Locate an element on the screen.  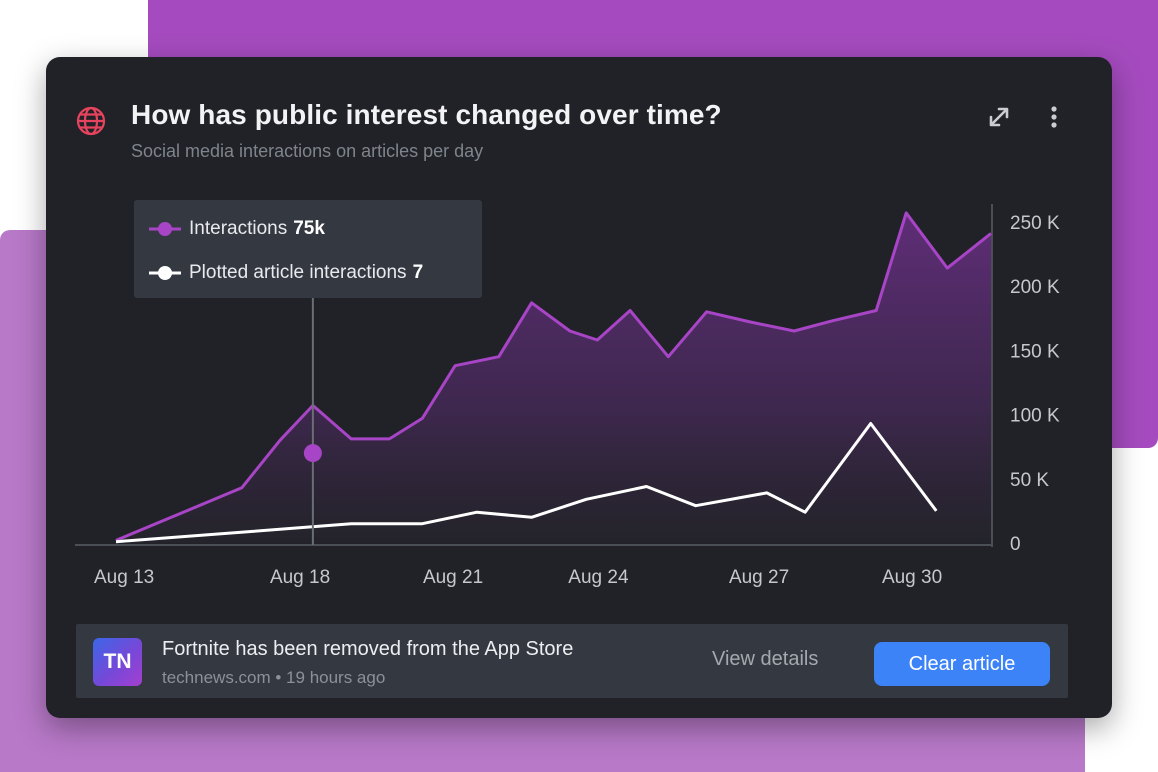
x-tick-label: Aug 30 is located at coordinates (912, 577).